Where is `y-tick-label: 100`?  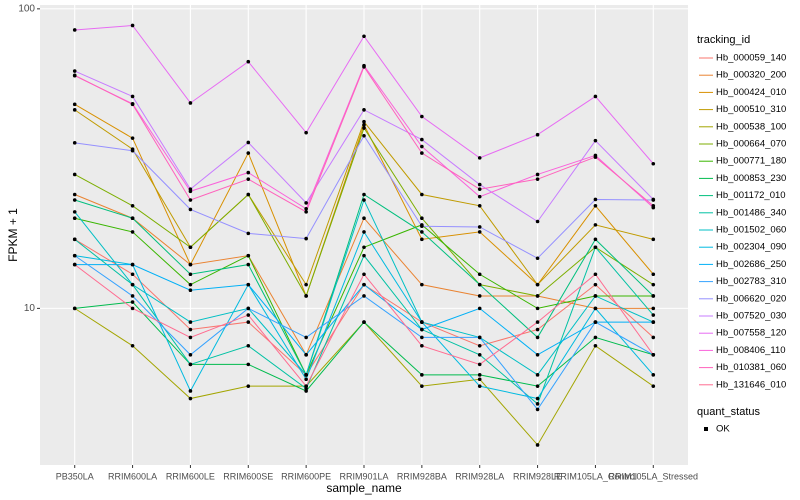 y-tick-label: 100 is located at coordinates (26, 8).